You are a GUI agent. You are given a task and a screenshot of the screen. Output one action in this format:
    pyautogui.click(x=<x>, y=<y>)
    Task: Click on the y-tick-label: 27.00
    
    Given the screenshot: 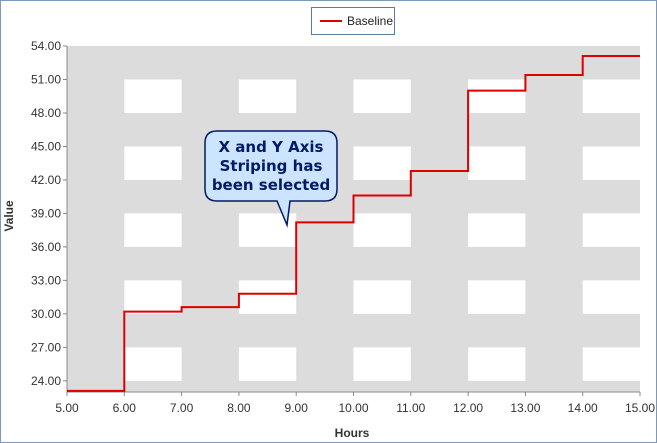 What is the action you would take?
    pyautogui.click(x=46, y=347)
    